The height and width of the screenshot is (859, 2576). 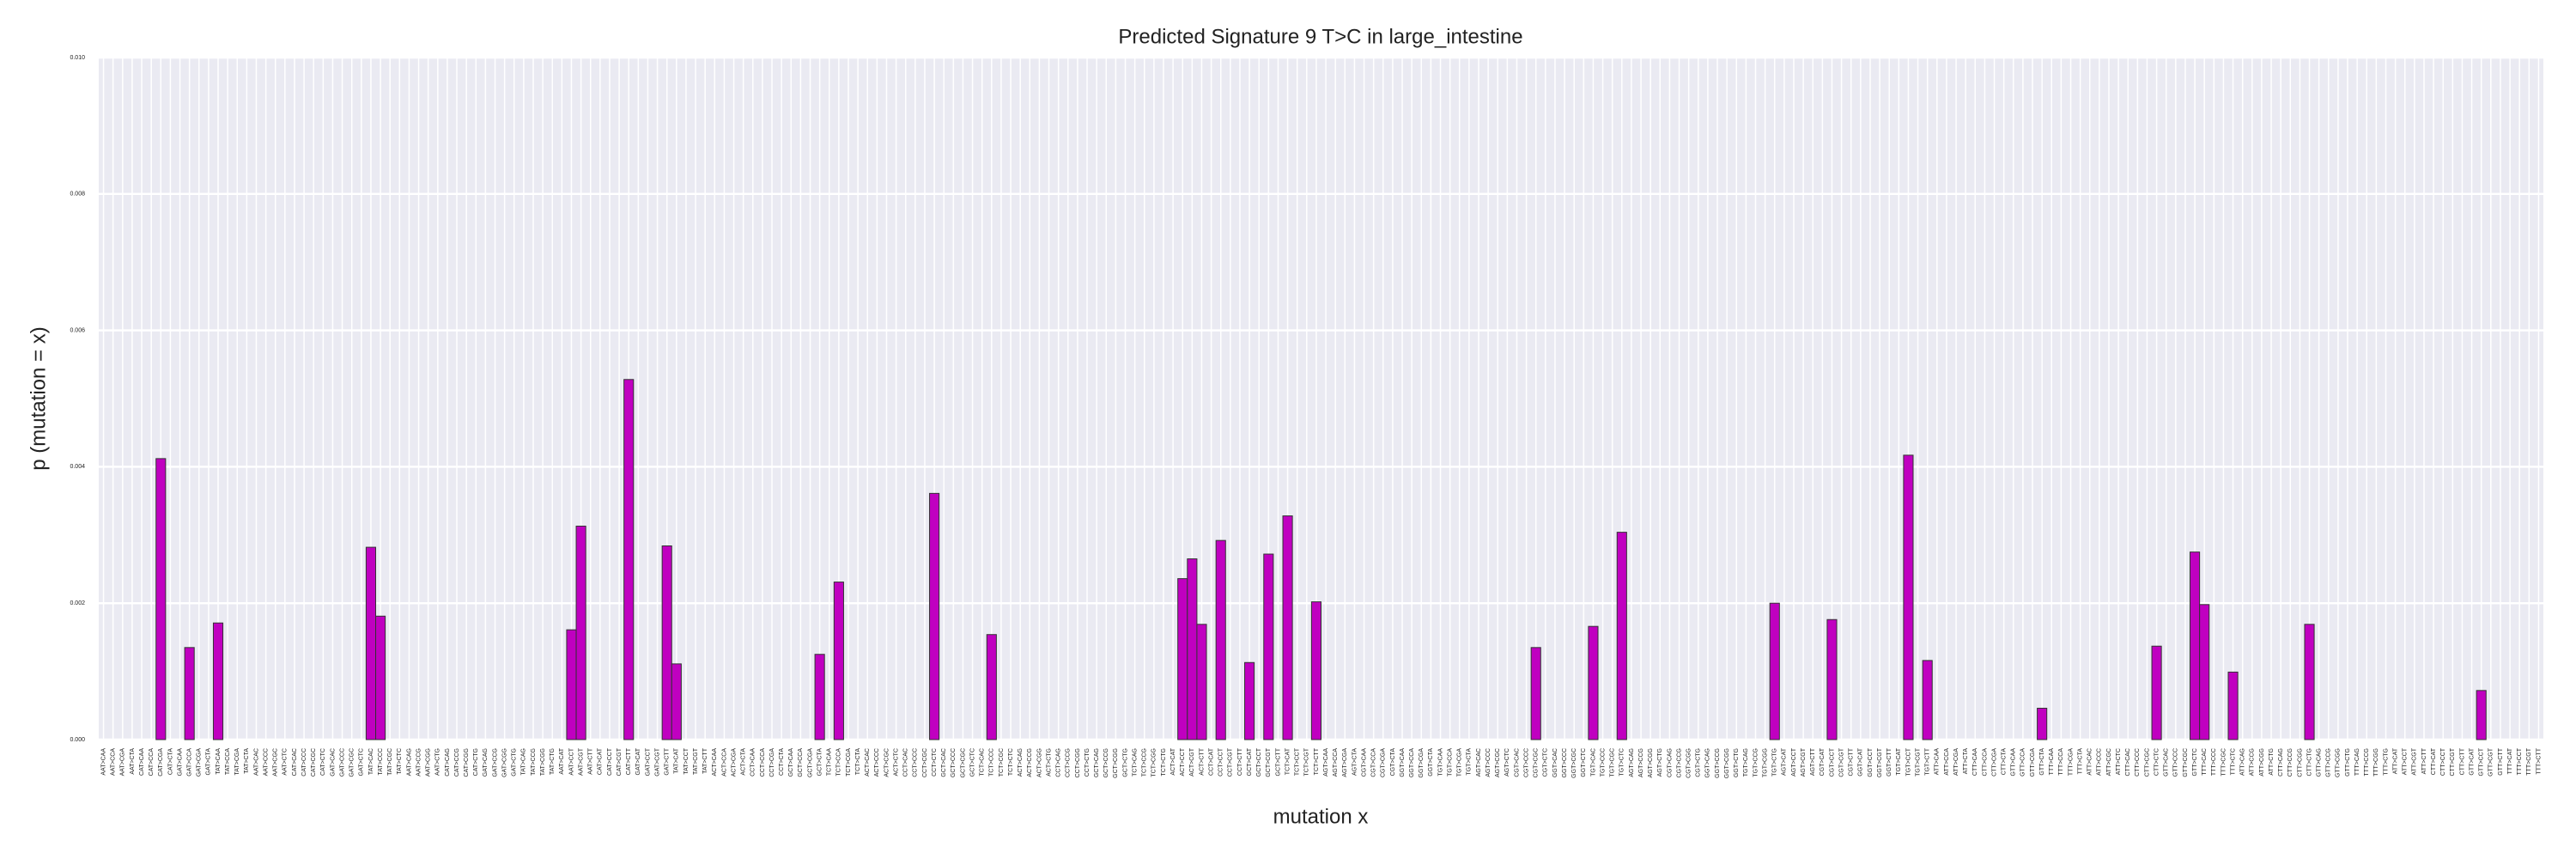 I want to click on x-tick-label: GTT>CTA, so click(x=2042, y=762).